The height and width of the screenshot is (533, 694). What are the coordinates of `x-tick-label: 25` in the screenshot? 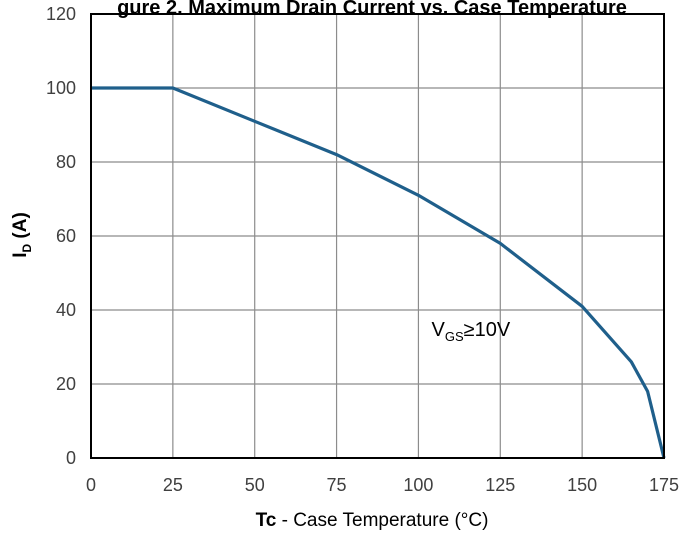 It's located at (173, 485).